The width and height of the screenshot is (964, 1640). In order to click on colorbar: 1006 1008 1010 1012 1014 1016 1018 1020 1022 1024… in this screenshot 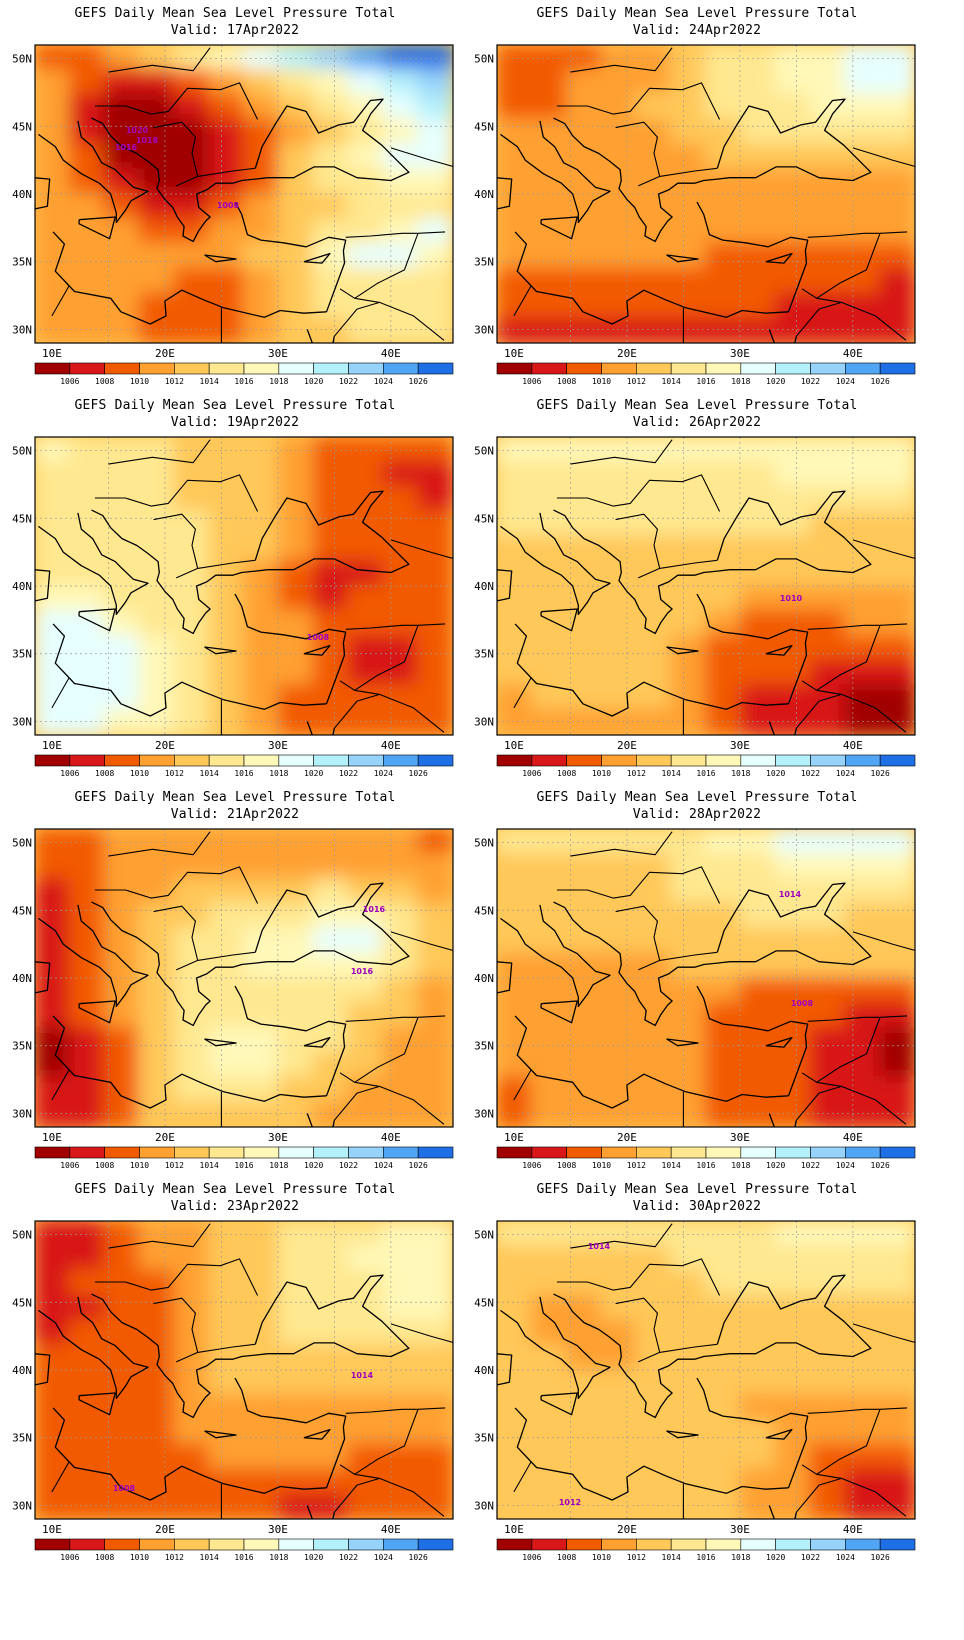, I will do `click(706, 766)`.